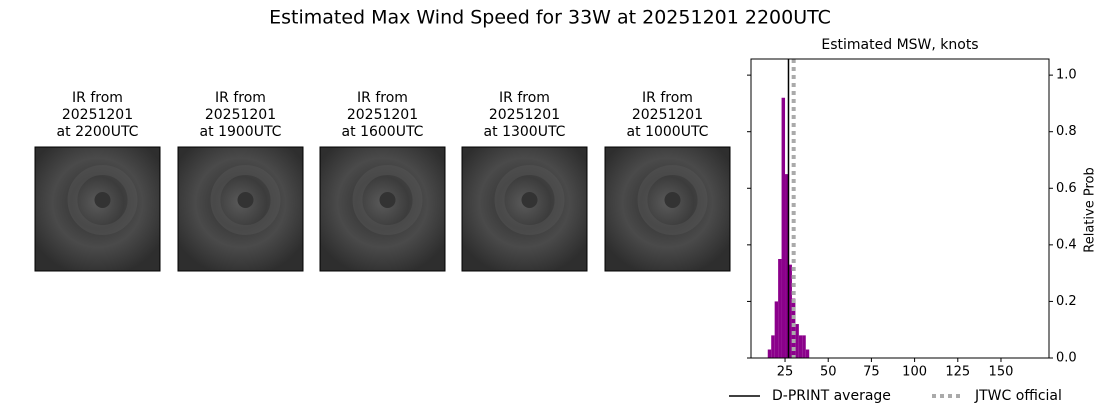 The height and width of the screenshot is (409, 1100). I want to click on panel-label: at 1000UTC, so click(668, 132).